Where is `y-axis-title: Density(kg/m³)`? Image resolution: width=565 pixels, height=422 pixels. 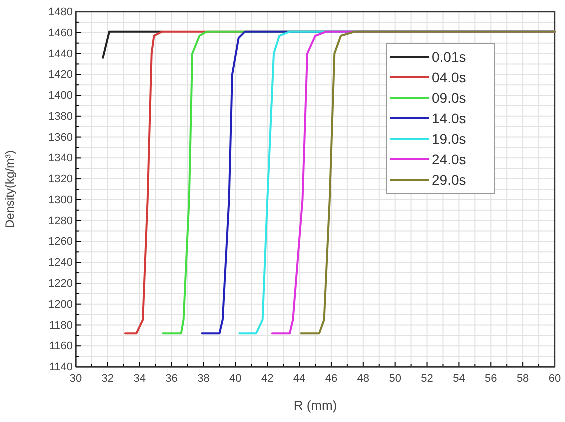 y-axis-title: Density(kg/m³) is located at coordinates (10, 189).